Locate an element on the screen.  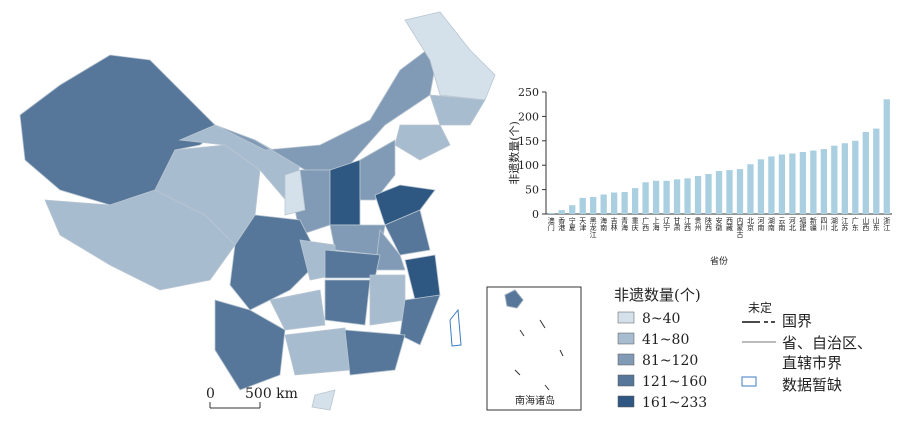
x-tick-label: 河北 is located at coordinates (792, 224).